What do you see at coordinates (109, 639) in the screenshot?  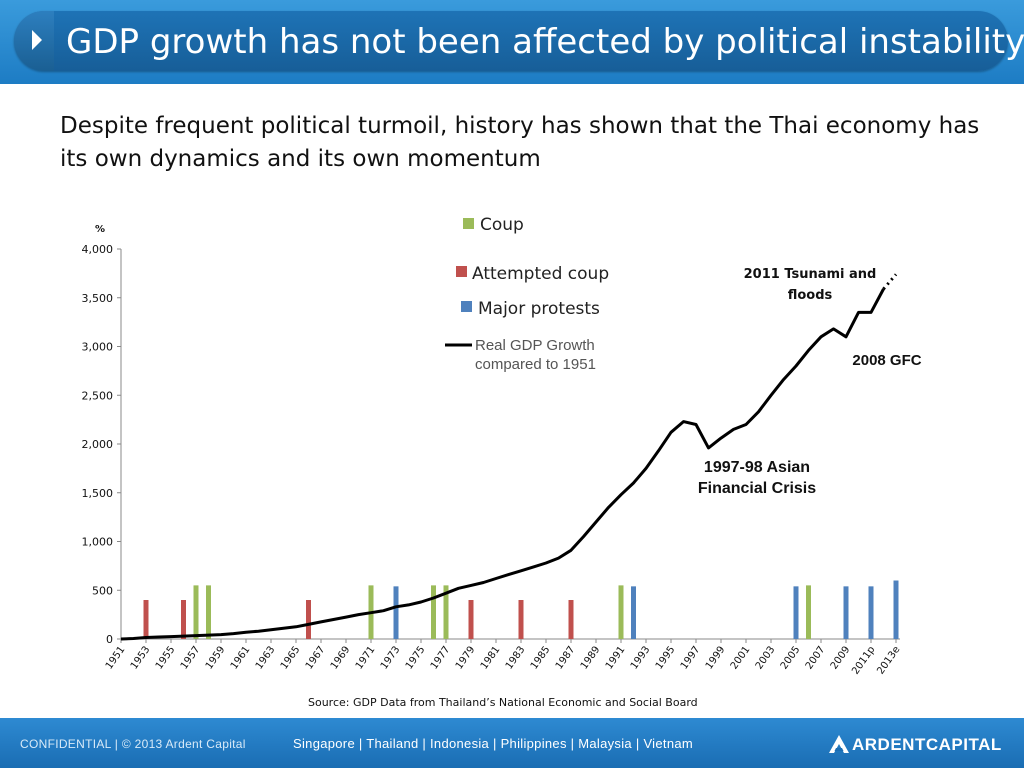 I see `y-tick-label: 0` at bounding box center [109, 639].